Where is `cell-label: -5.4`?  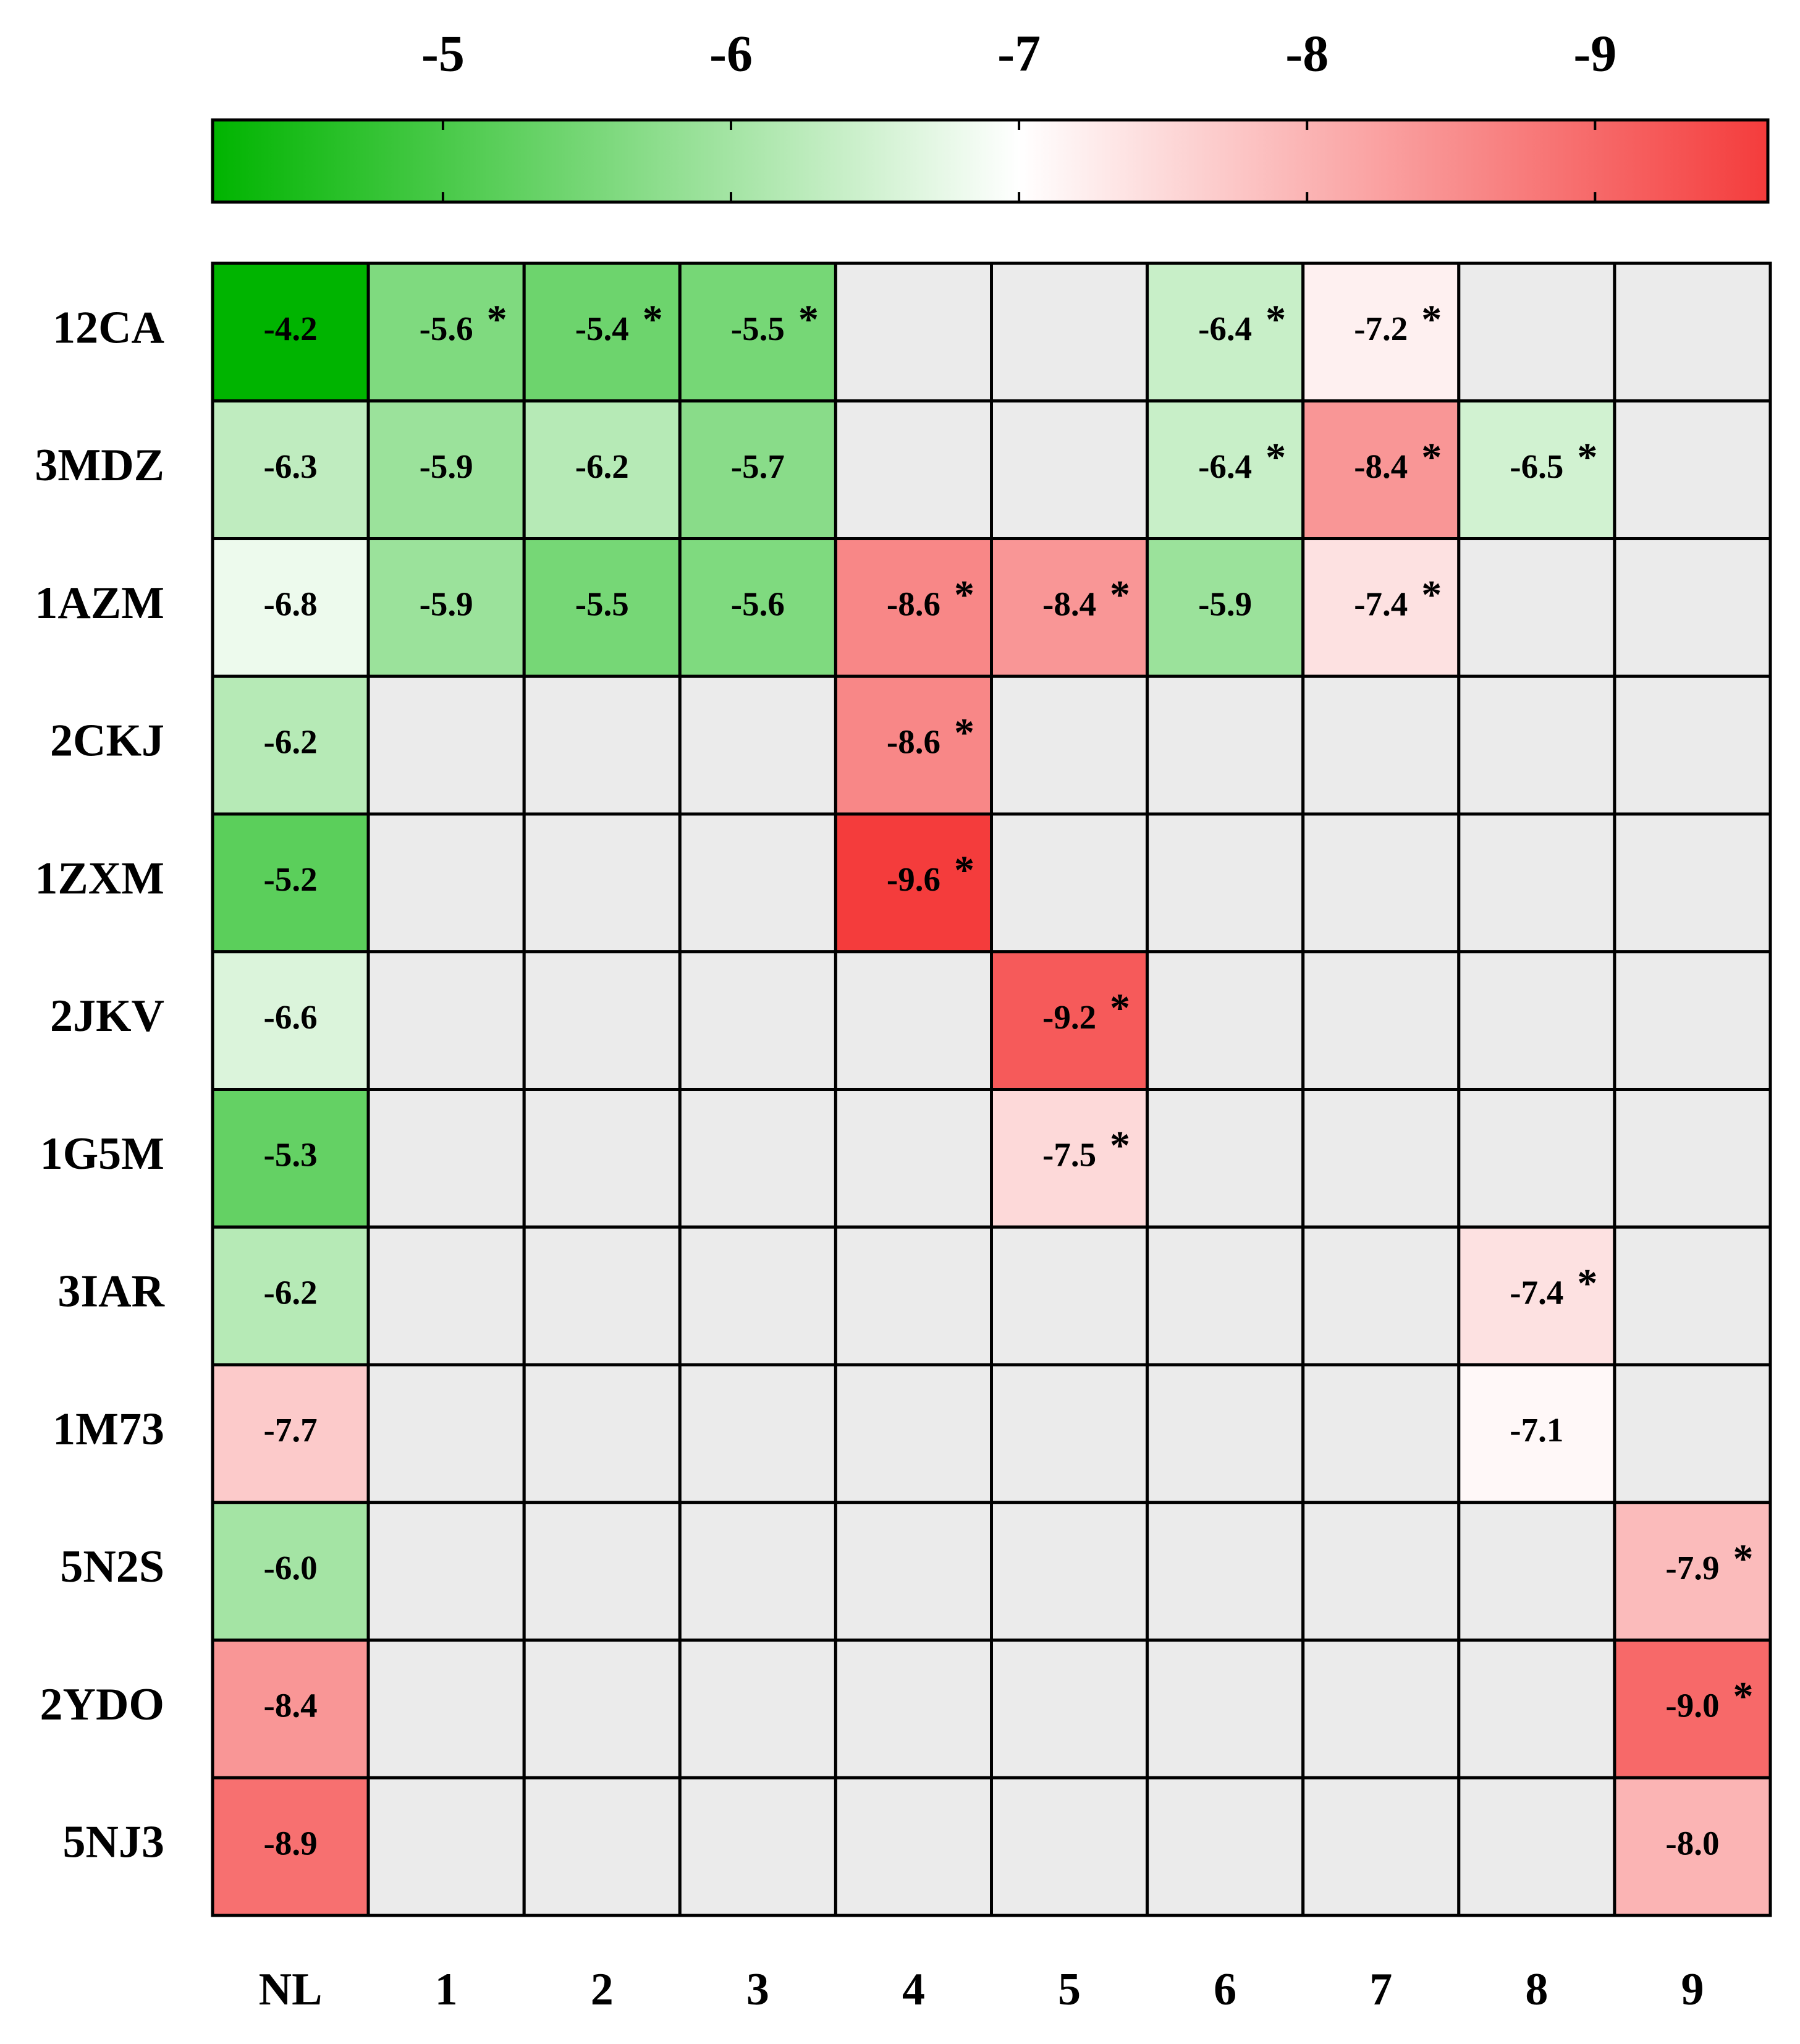 cell-label: -5.4 is located at coordinates (602, 329).